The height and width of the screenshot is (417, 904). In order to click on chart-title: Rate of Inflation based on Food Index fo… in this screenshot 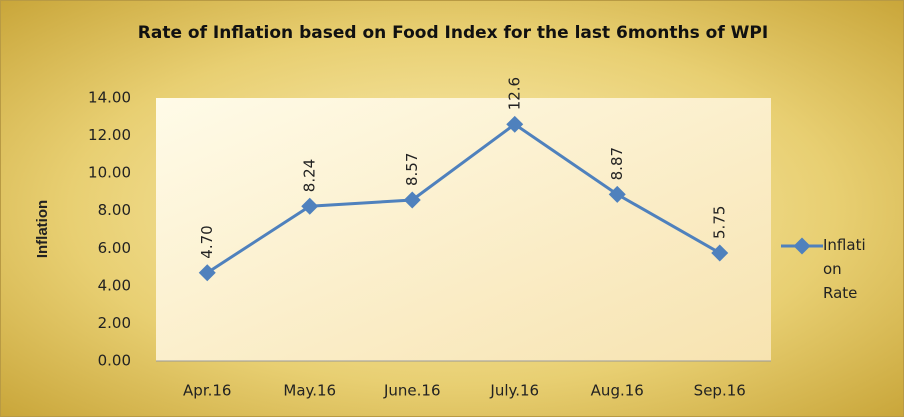, I will do `click(453, 33)`.